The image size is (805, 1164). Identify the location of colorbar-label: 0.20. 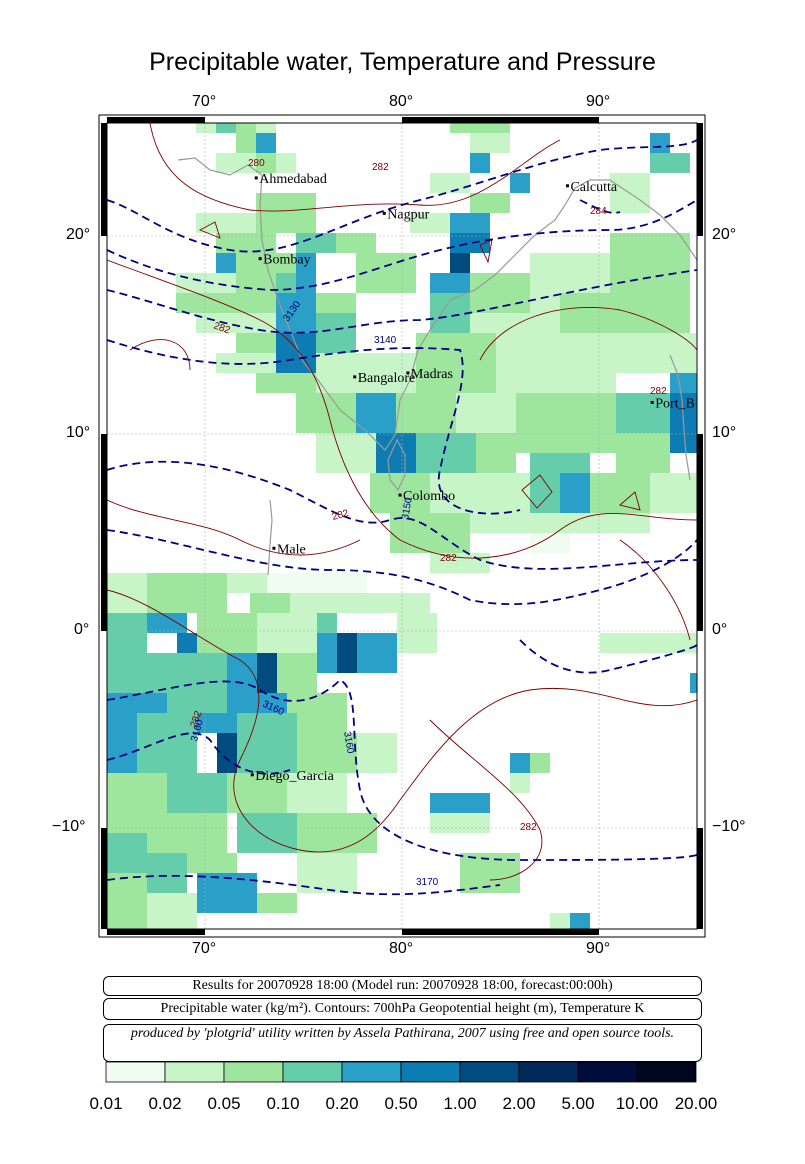
(342, 1103).